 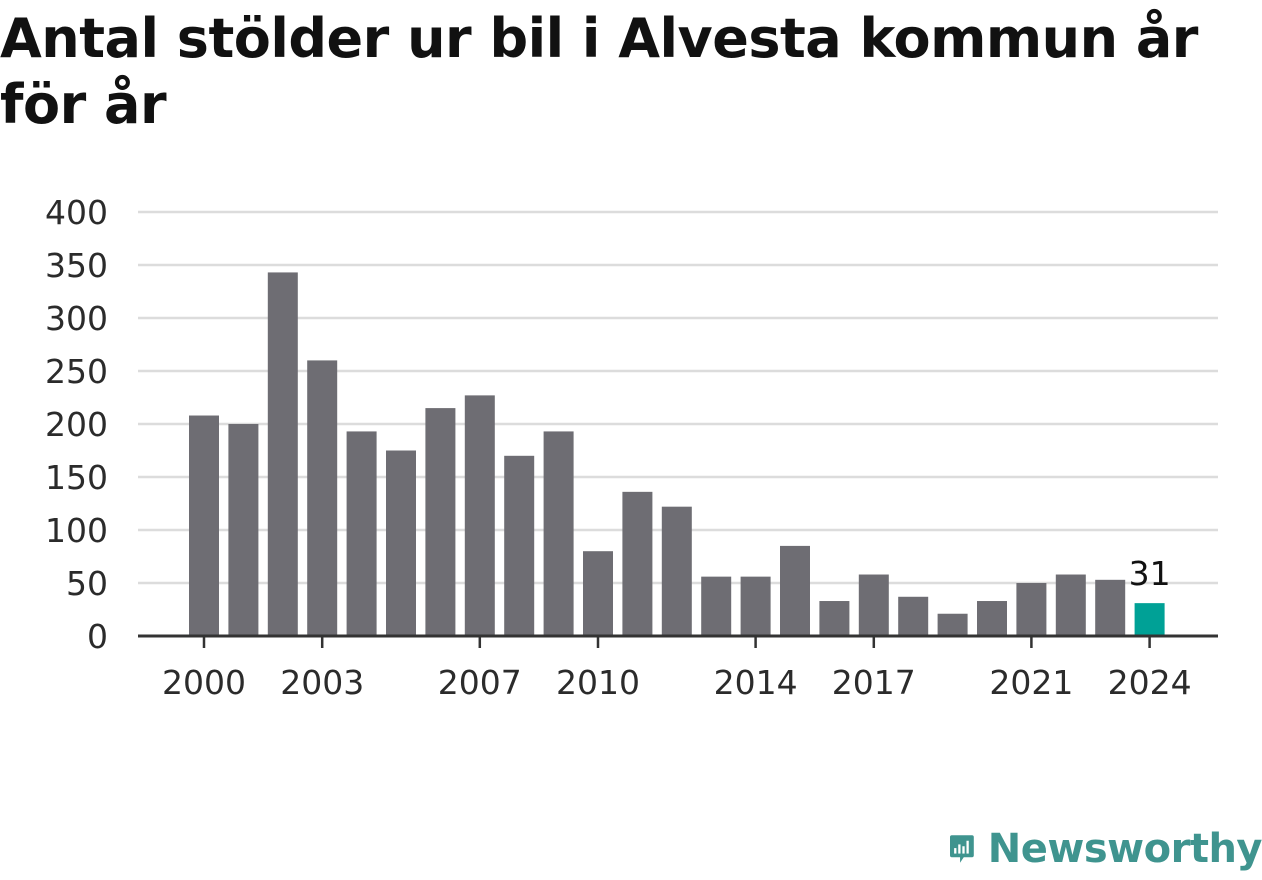 I want to click on bar-2014, so click(x=755, y=606).